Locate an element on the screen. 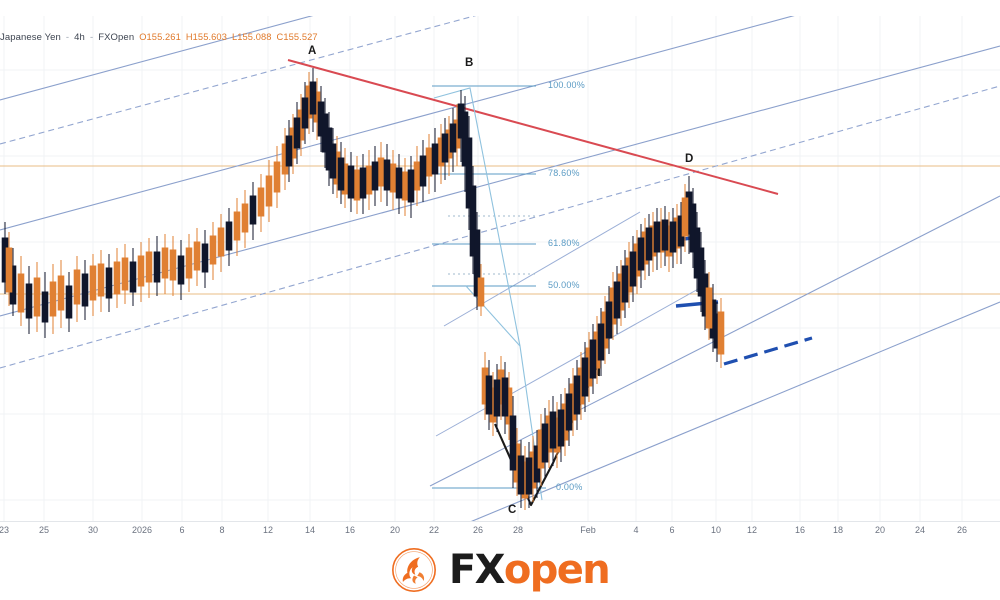  x-tick: 10 is located at coordinates (716, 530).